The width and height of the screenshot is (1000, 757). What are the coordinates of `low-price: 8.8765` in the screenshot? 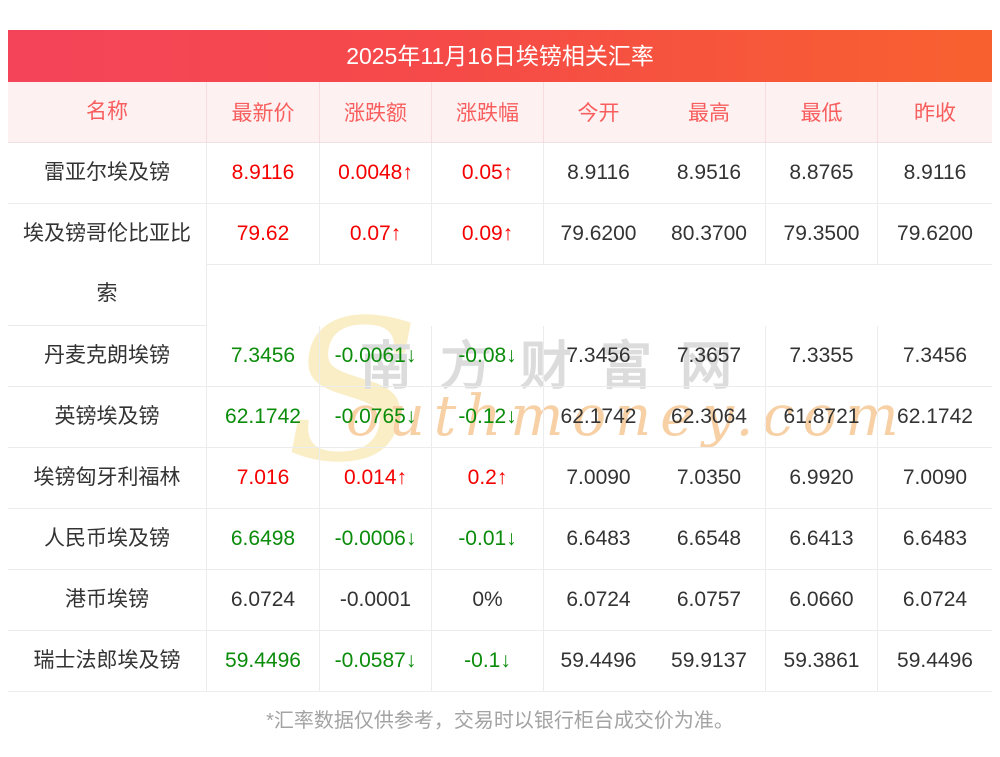 It's located at (821, 173).